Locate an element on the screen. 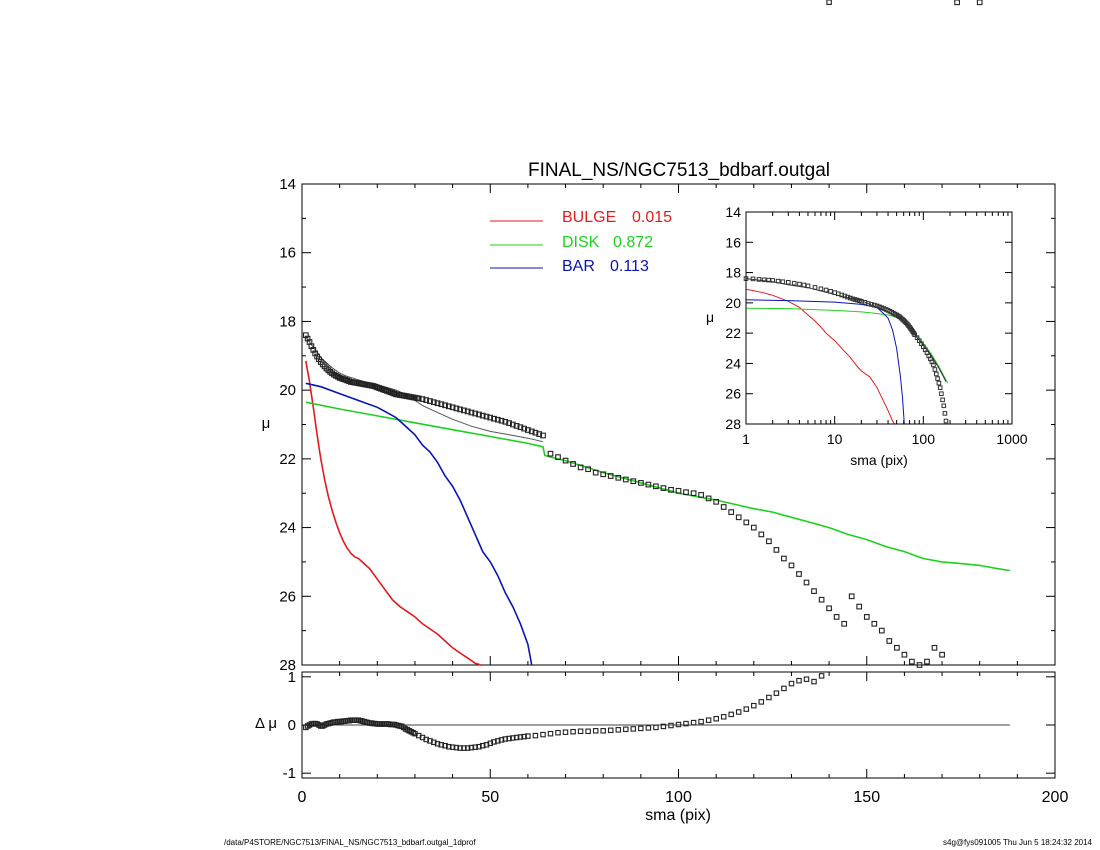 This screenshot has width=1100, height=850. main-ytick-label-0: 14 is located at coordinates (287, 184).